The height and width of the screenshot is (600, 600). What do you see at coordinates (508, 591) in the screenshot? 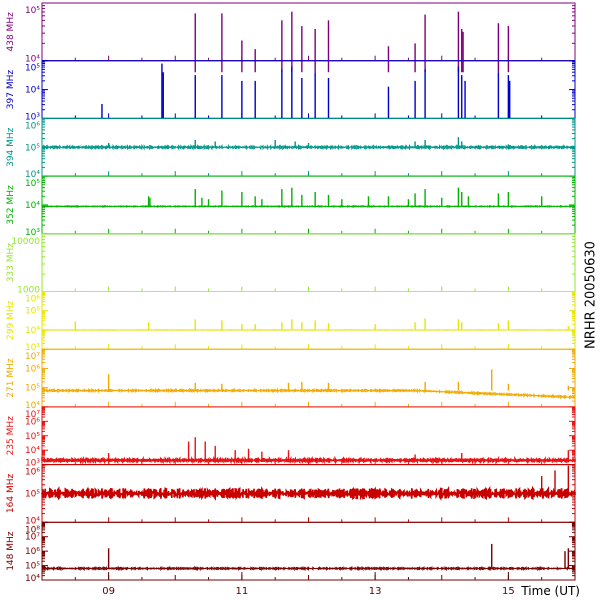
I see `xtick-label: 15` at bounding box center [508, 591].